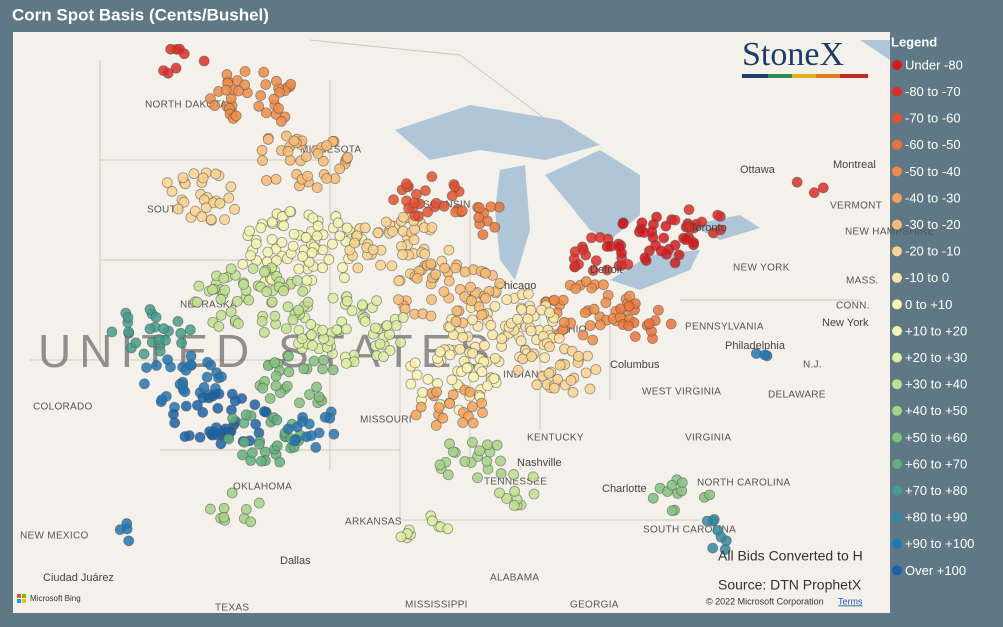  I want to click on place: Dallas, so click(295, 561).